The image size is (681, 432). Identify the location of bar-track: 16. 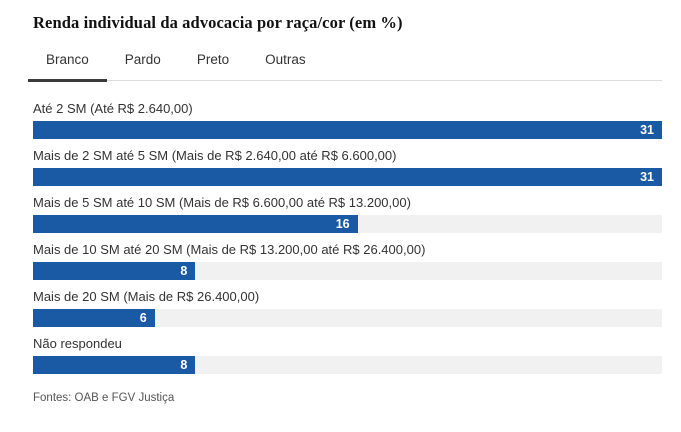
(347, 224).